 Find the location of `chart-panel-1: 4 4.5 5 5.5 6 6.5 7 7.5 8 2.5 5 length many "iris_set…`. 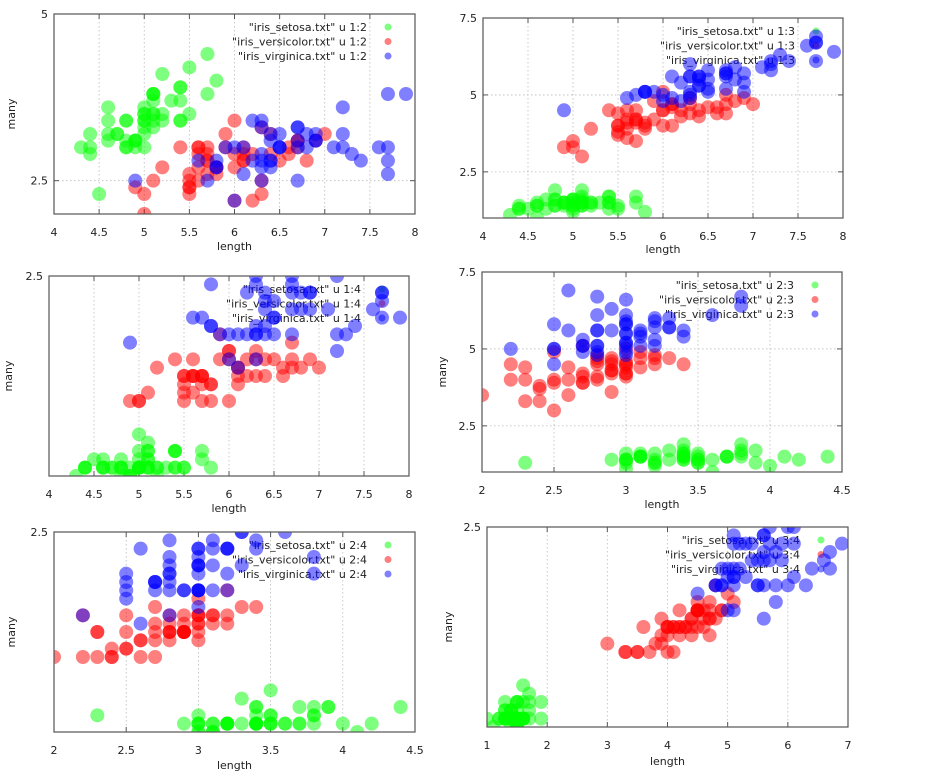

chart-panel-1: 4 4.5 5 5.5 6 6.5 7 7.5 8 2.5 5 length many "iris_set… is located at coordinates (212, 130).